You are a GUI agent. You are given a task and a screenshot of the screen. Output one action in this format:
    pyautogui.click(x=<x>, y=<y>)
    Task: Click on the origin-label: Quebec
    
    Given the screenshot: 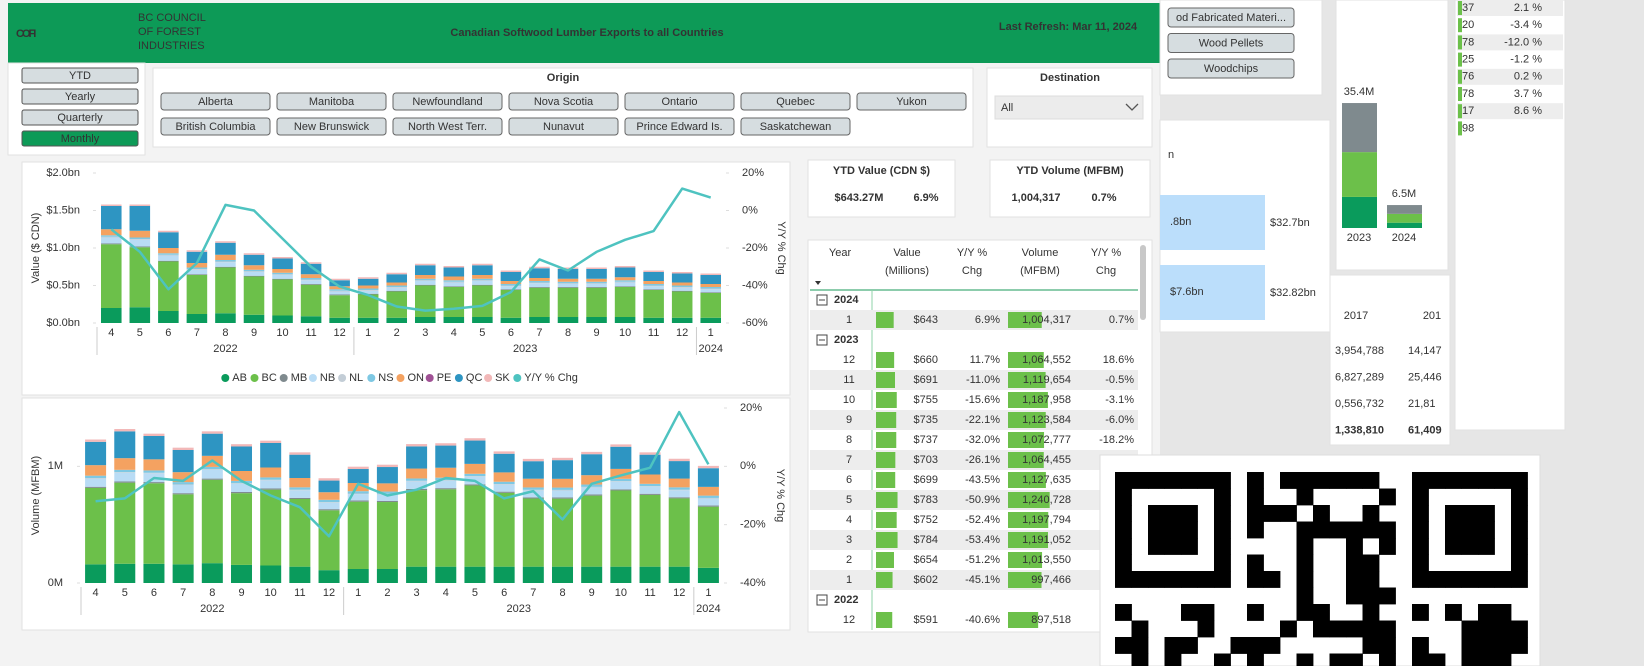 What is the action you would take?
    pyautogui.click(x=795, y=102)
    